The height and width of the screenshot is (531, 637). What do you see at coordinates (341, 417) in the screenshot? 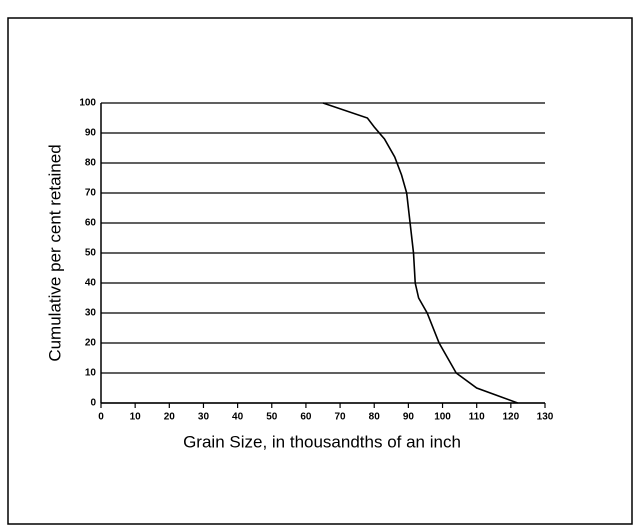
I see `x-tick-label: 70` at bounding box center [341, 417].